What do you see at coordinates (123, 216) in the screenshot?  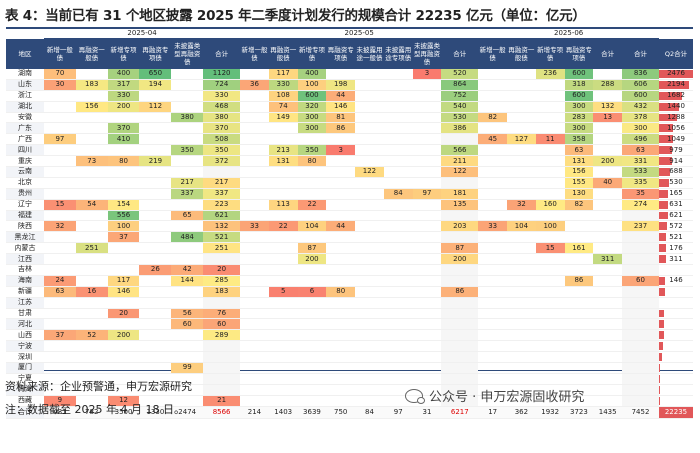 I see `value-cell: 556` at bounding box center [123, 216].